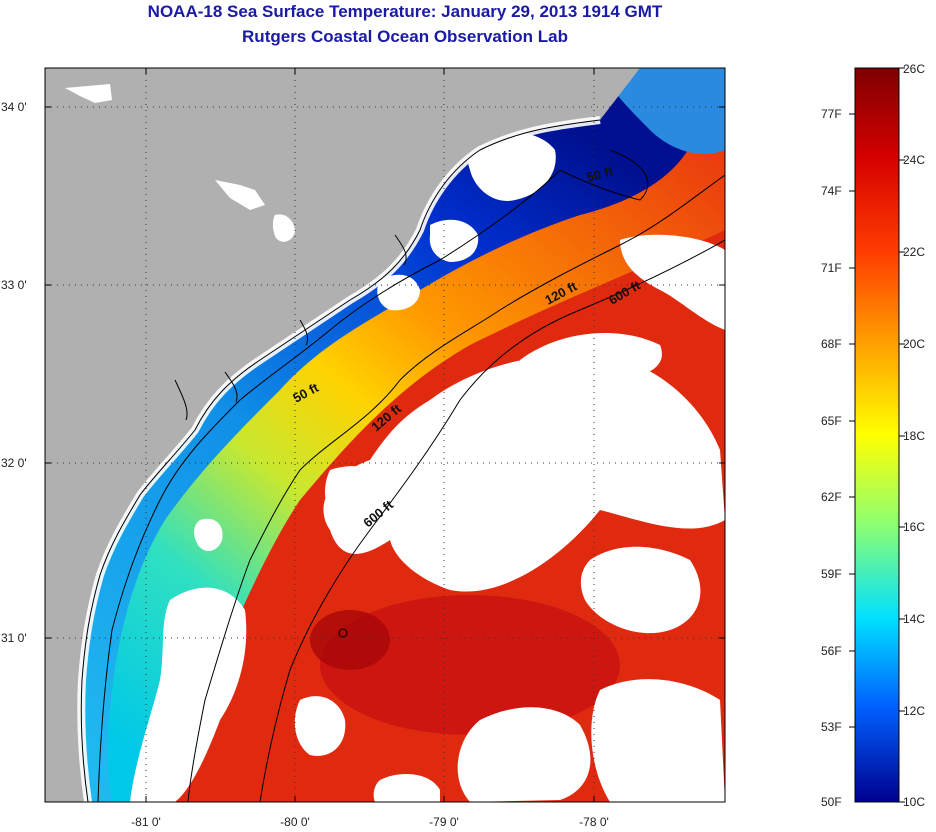  What do you see at coordinates (594, 822) in the screenshot?
I see `lon-label-78: -78 0'` at bounding box center [594, 822].